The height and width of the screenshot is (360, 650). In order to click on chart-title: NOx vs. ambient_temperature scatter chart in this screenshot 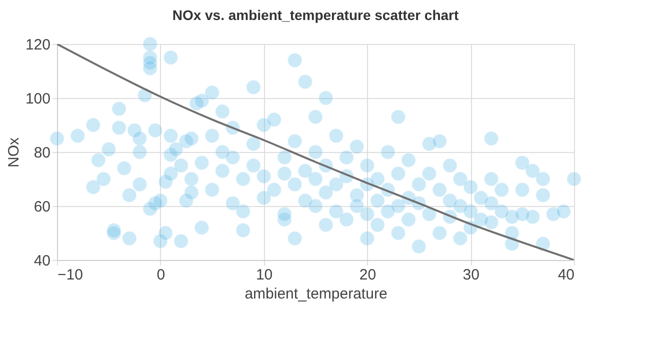, I will do `click(316, 14)`.